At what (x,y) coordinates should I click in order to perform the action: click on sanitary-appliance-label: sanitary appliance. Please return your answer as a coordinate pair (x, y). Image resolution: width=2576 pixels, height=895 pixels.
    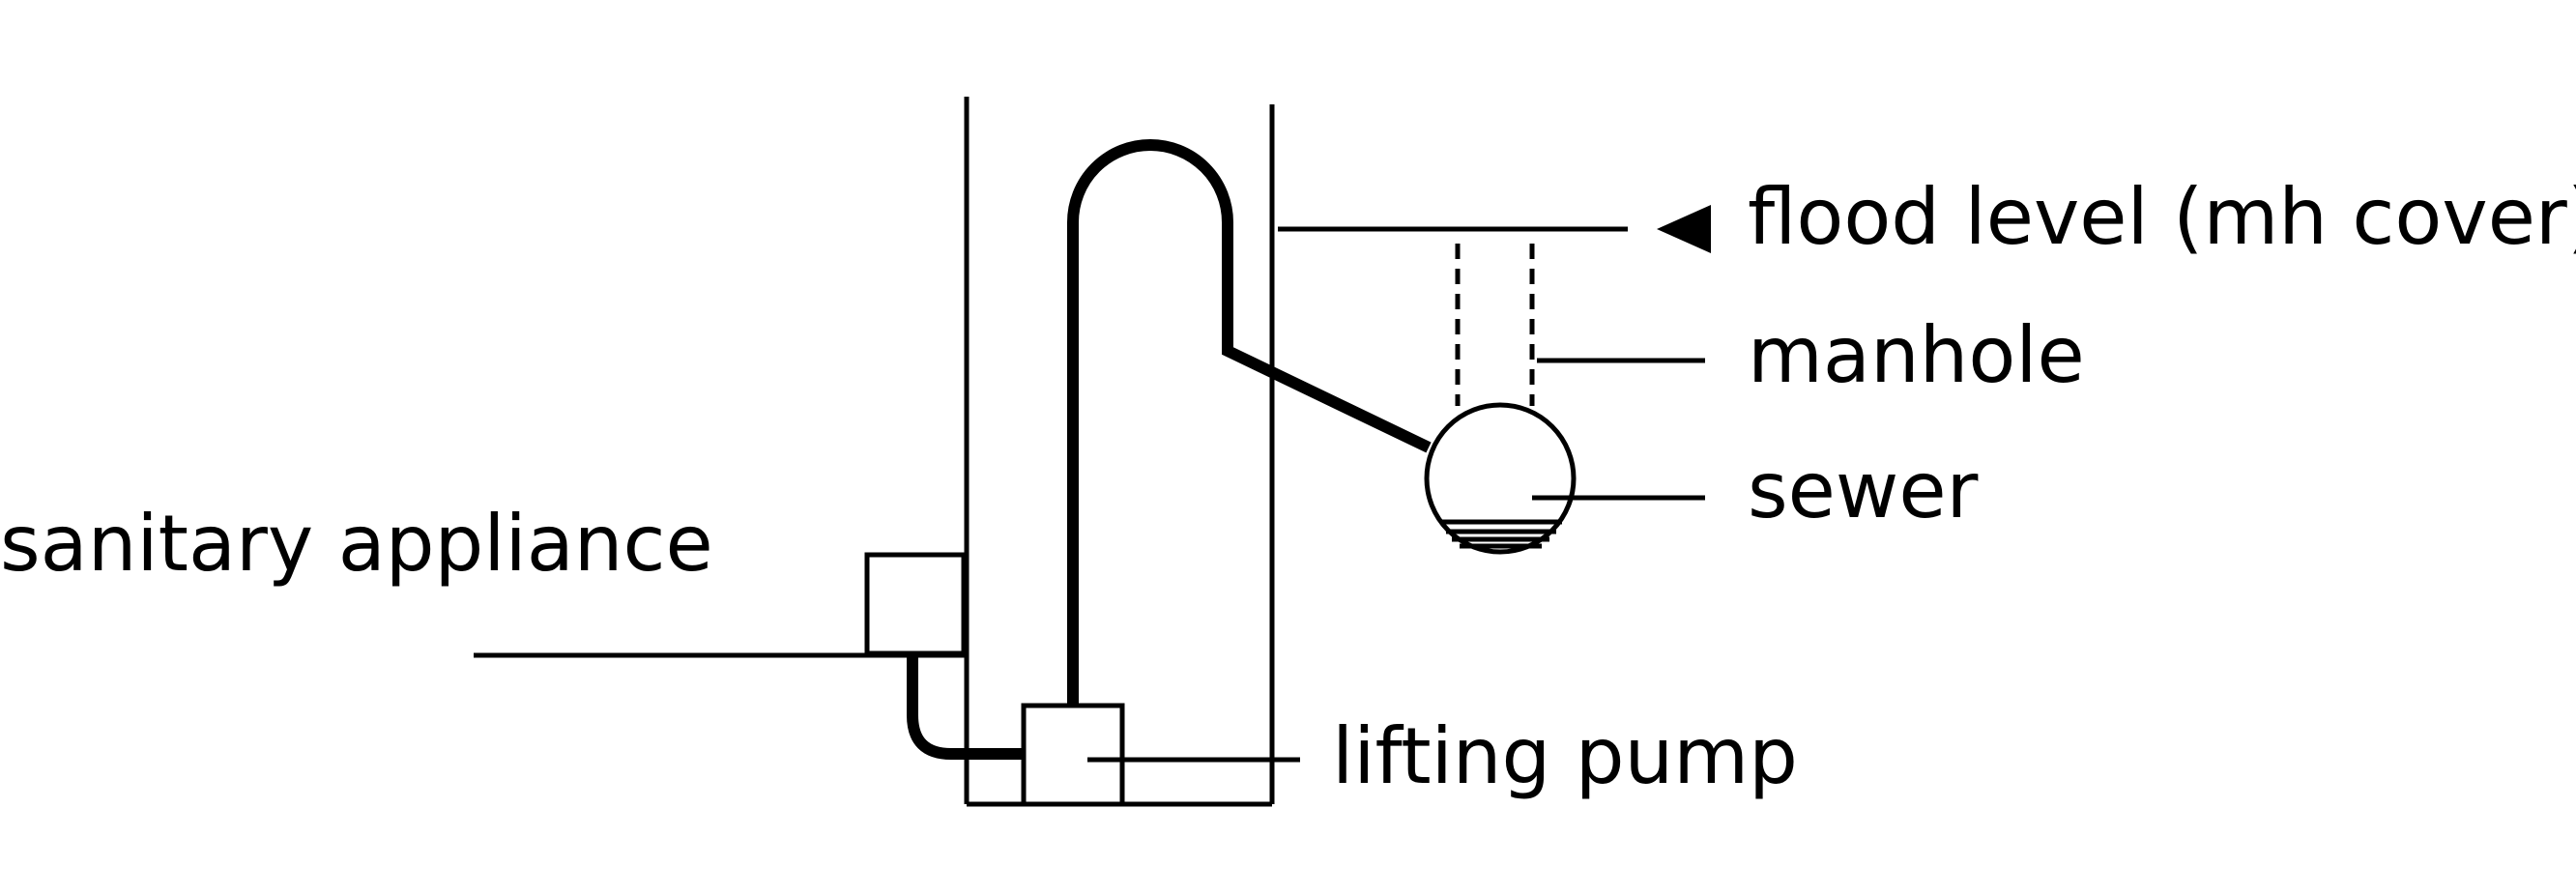
    Looking at the image, I should click on (356, 544).